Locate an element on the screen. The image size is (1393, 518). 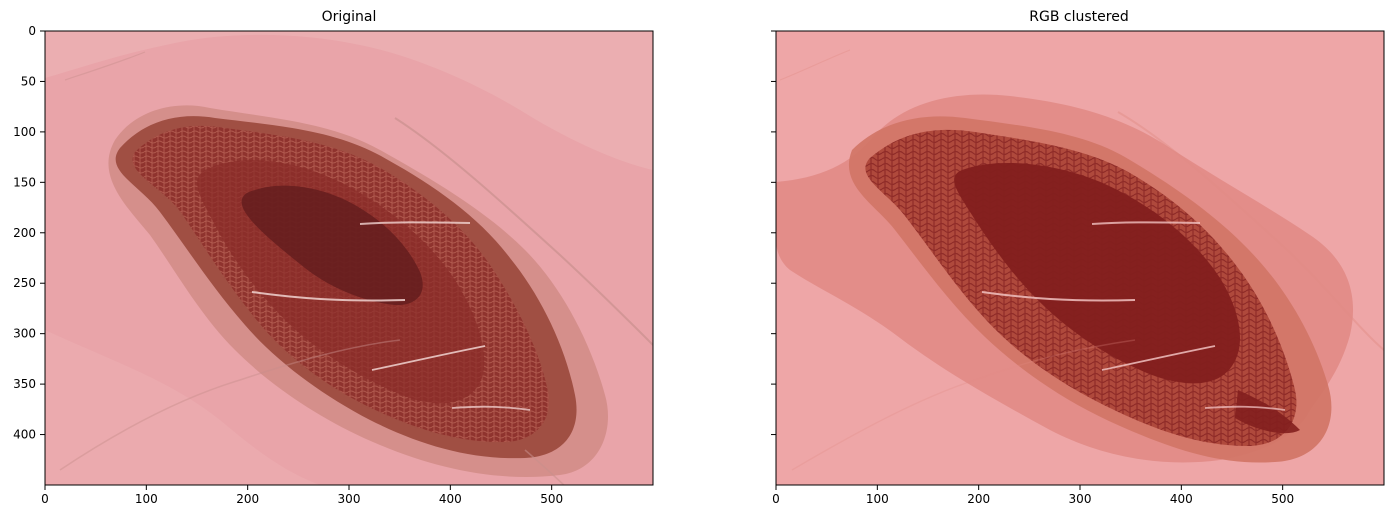
clustered-x-tick-label: 100 is located at coordinates (877, 499).